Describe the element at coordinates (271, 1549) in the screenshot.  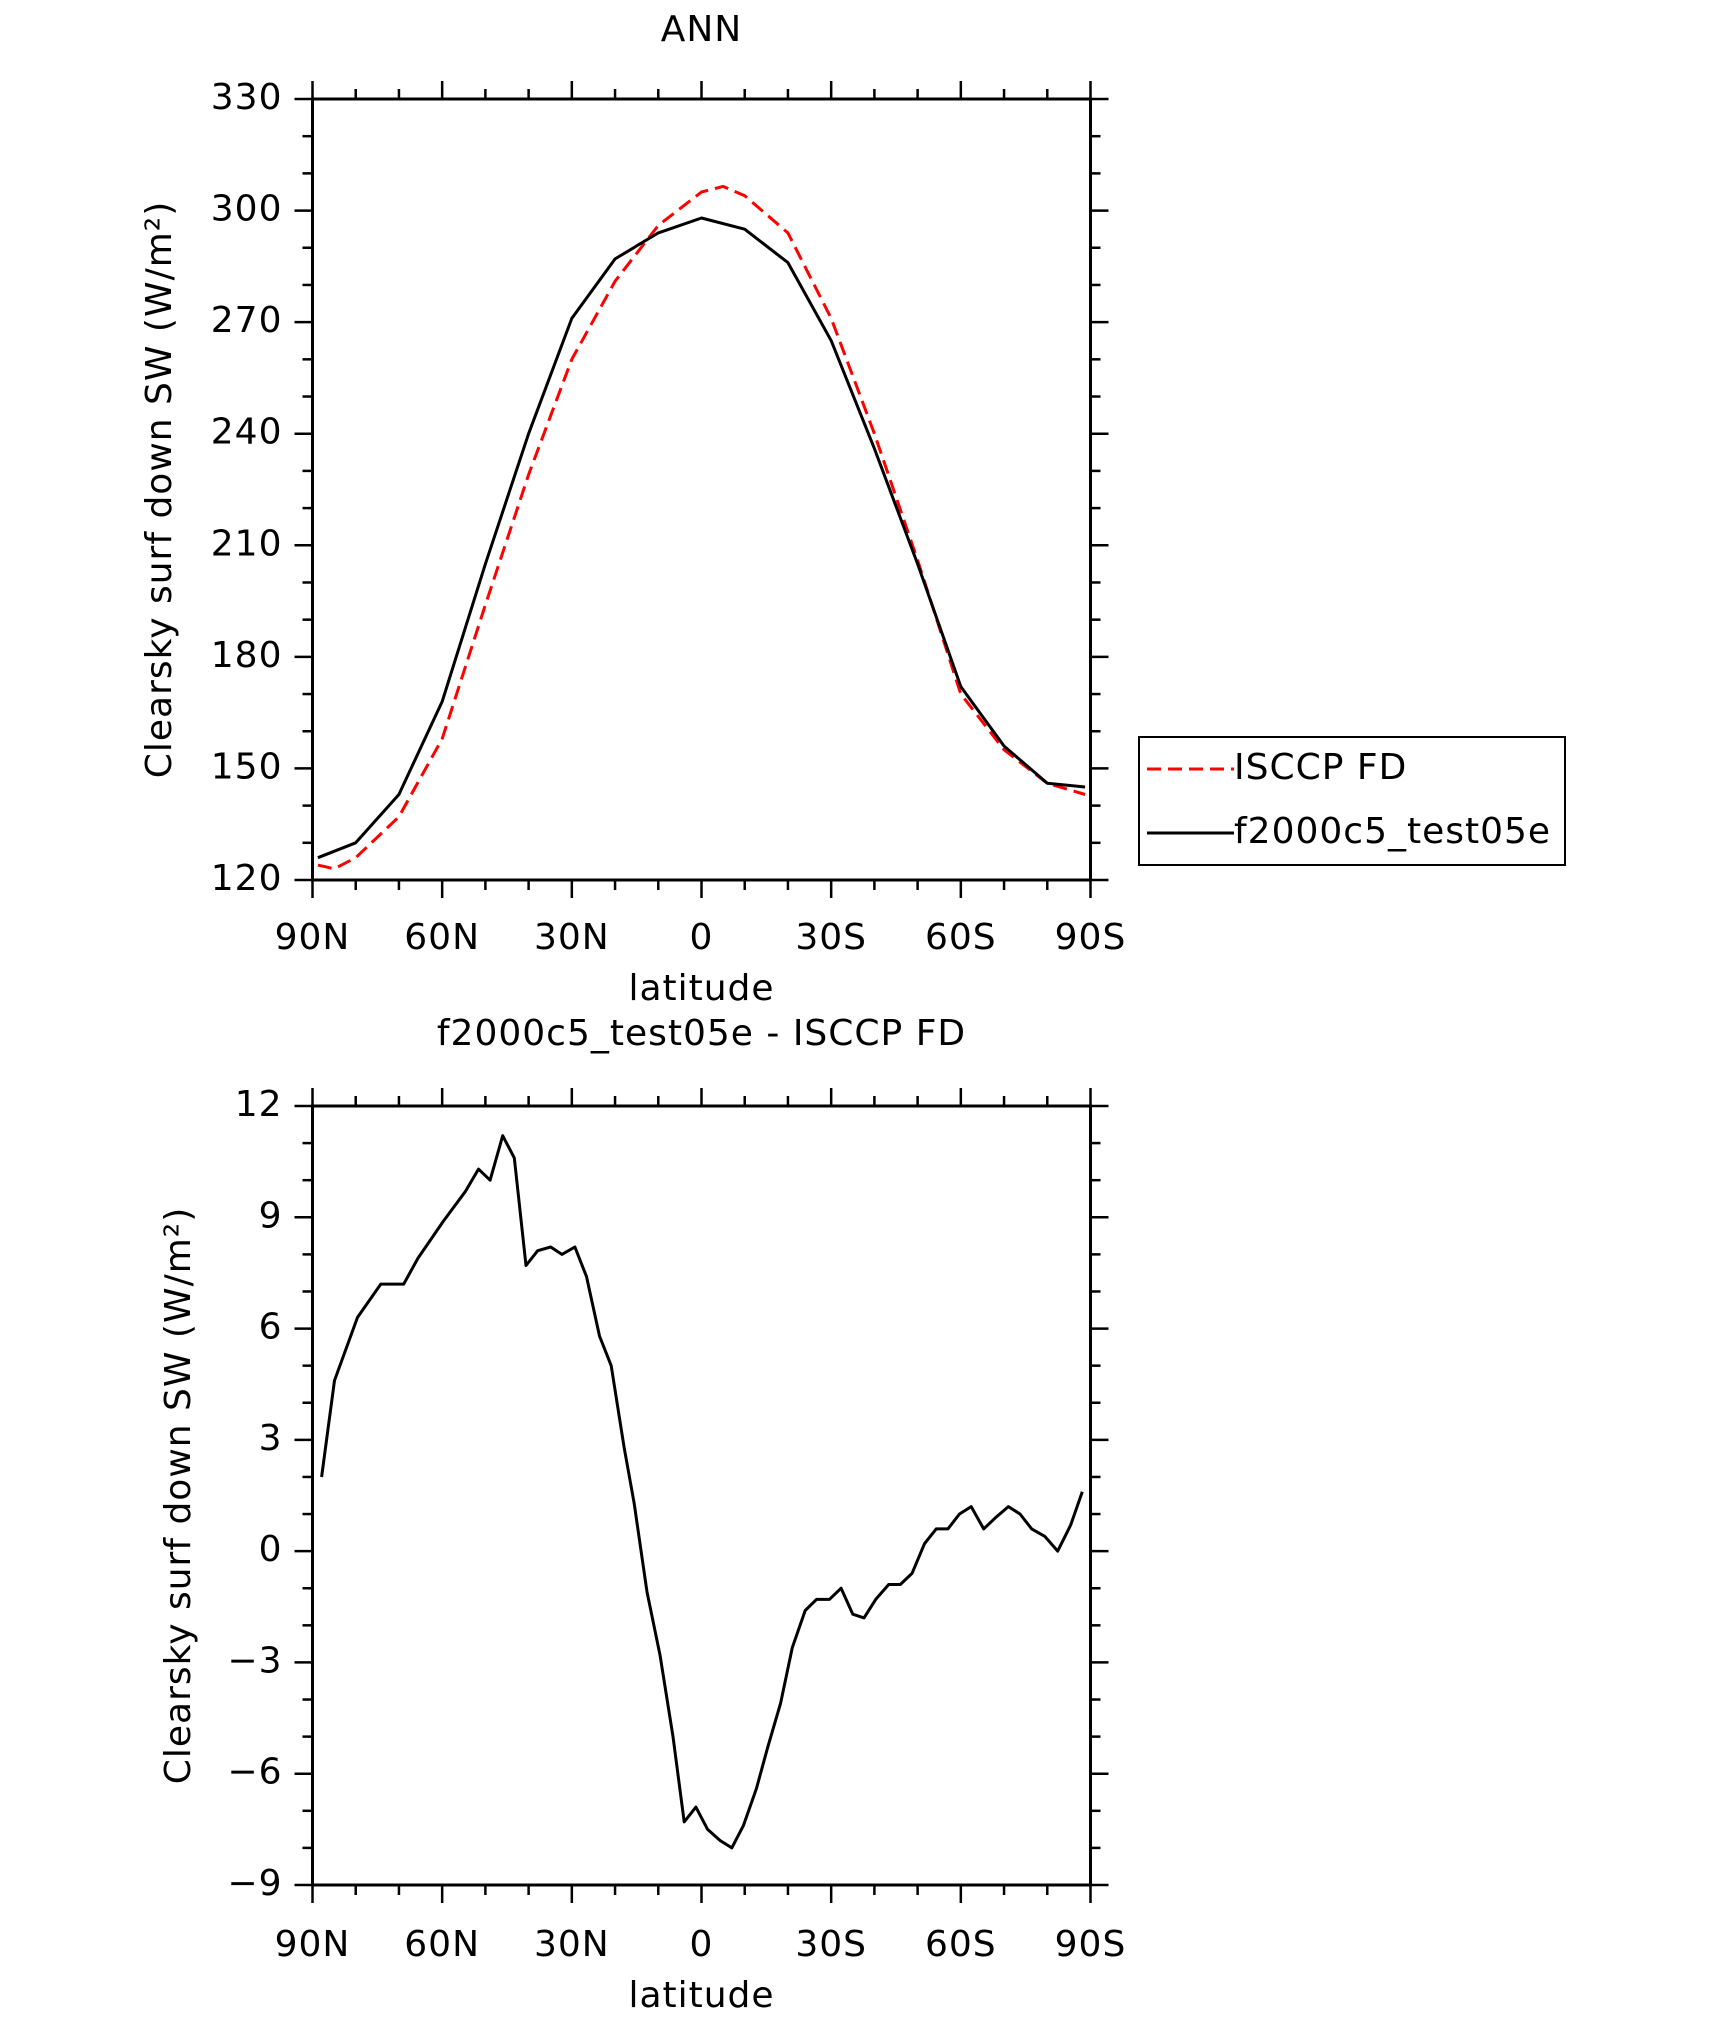
I see `y-tick-label: 0` at that location.